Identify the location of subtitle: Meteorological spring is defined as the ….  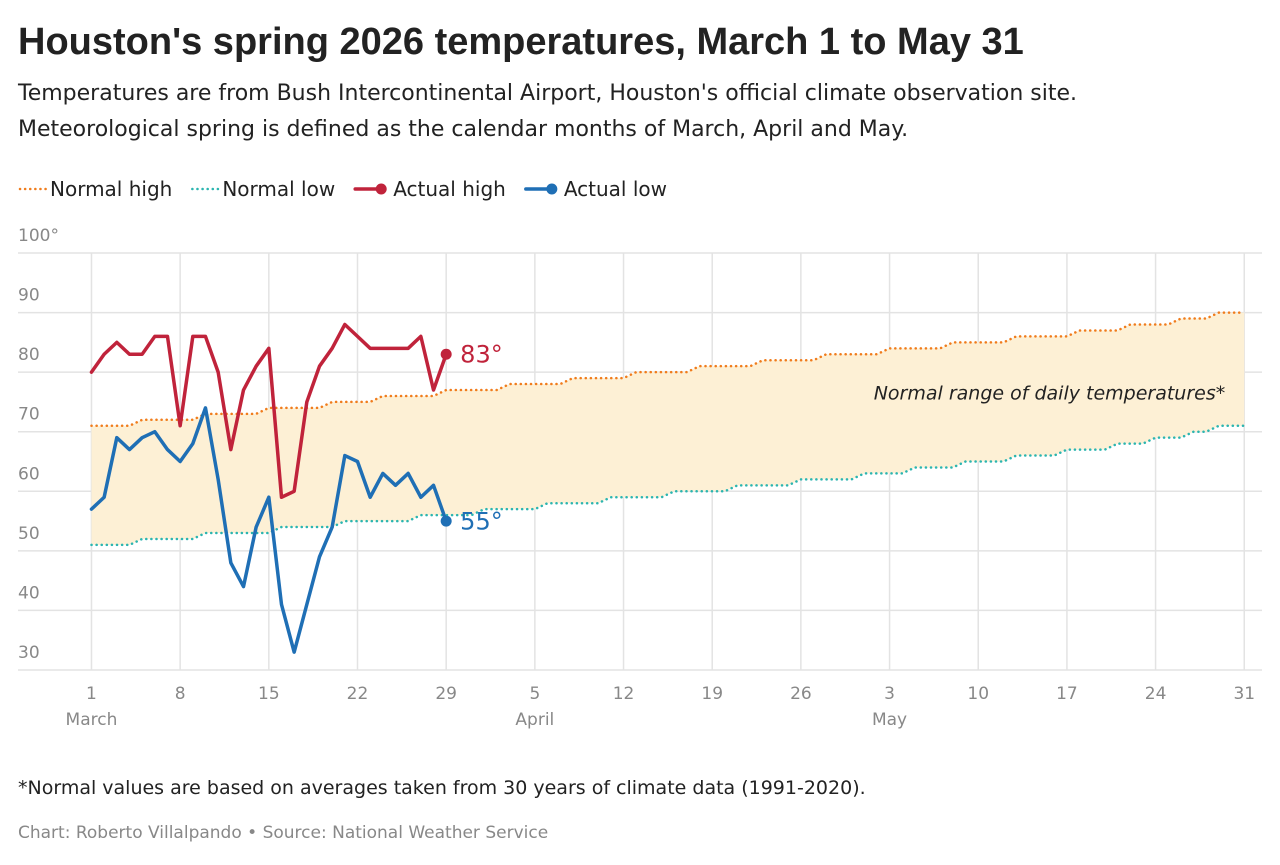
(463, 129).